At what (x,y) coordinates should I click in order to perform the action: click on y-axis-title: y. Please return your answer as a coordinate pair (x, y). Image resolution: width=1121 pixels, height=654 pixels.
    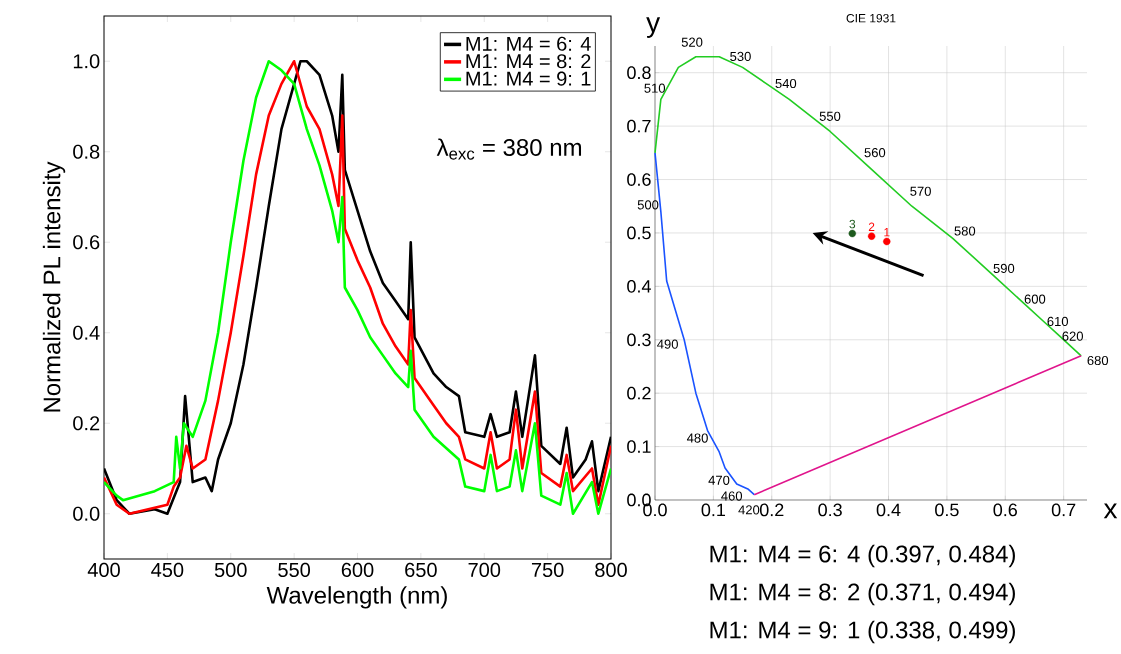
    Looking at the image, I should click on (653, 27).